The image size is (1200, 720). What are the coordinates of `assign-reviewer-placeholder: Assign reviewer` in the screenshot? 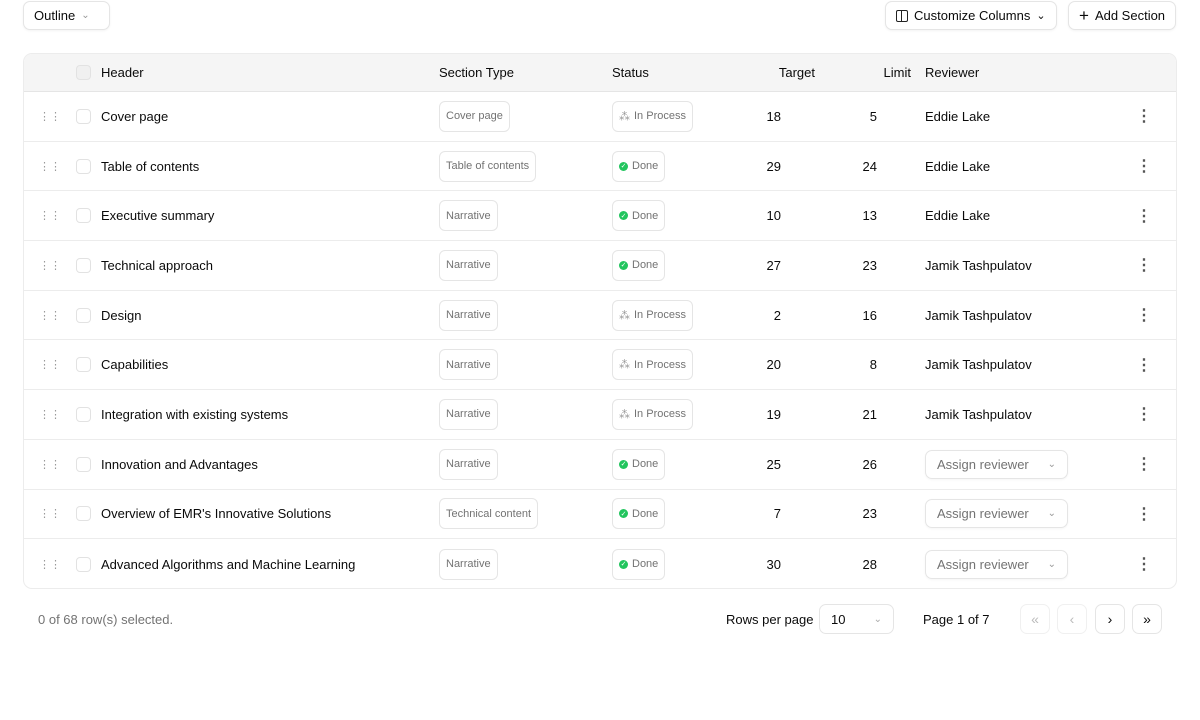 It's located at (983, 514).